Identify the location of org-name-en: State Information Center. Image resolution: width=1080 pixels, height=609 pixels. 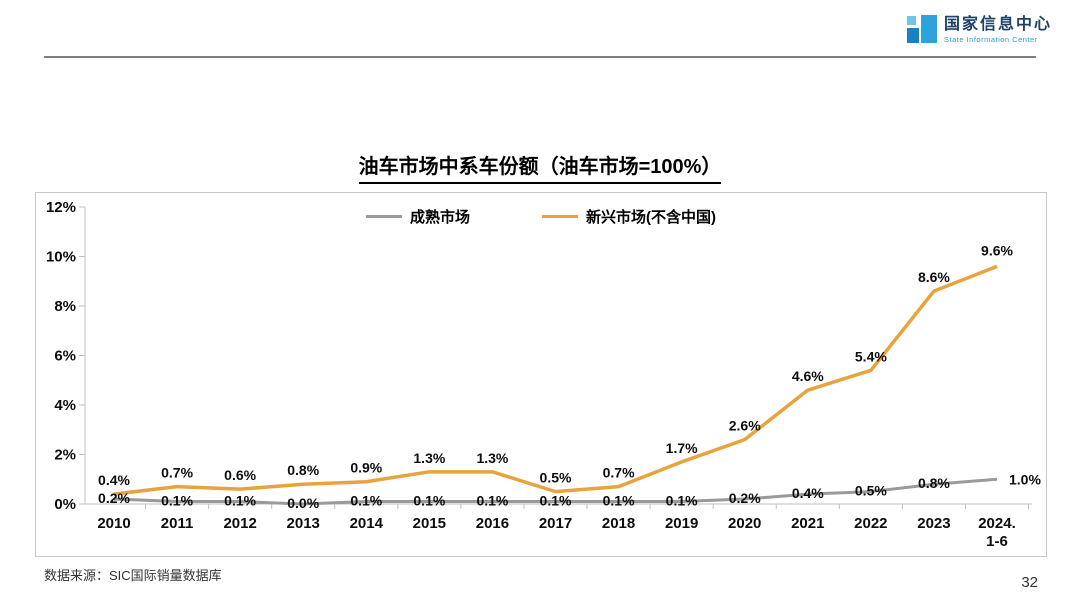
(990, 39).